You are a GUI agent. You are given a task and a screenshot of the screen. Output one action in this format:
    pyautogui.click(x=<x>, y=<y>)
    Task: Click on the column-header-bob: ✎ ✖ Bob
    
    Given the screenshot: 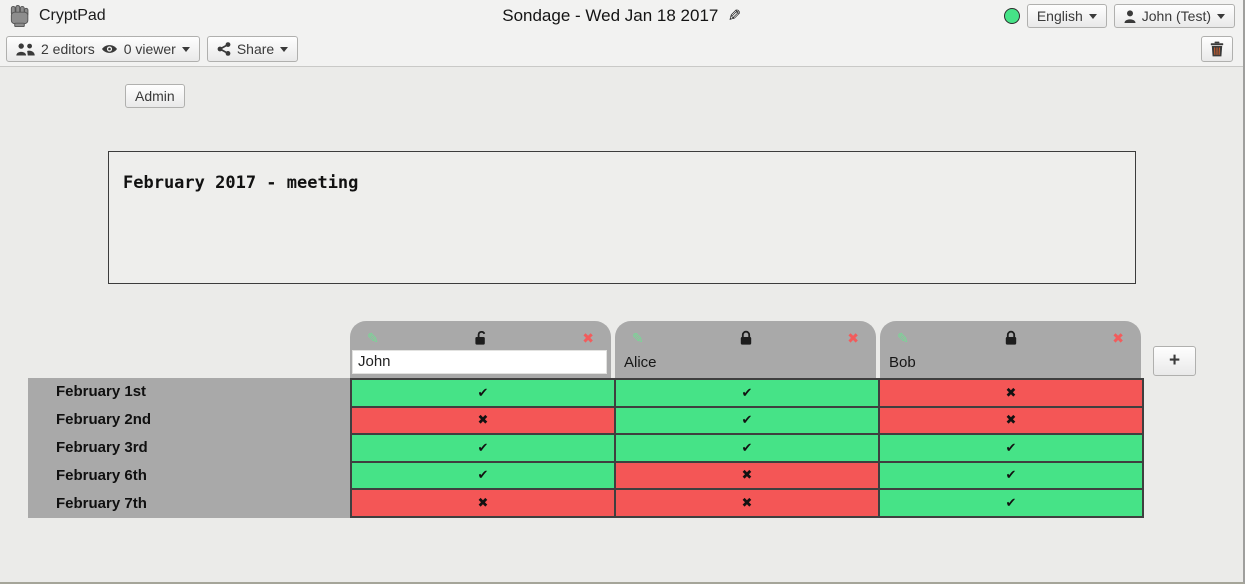 What is the action you would take?
    pyautogui.click(x=1010, y=349)
    